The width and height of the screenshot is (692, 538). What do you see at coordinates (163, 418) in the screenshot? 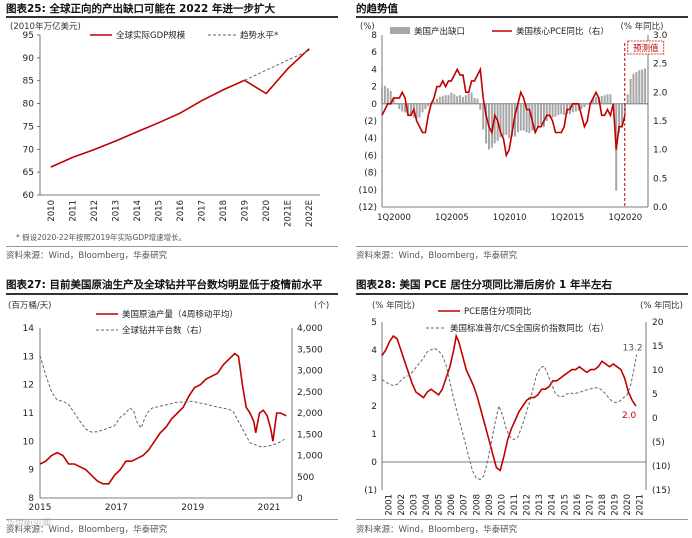
I see `chart27-series-oil` at bounding box center [163, 418].